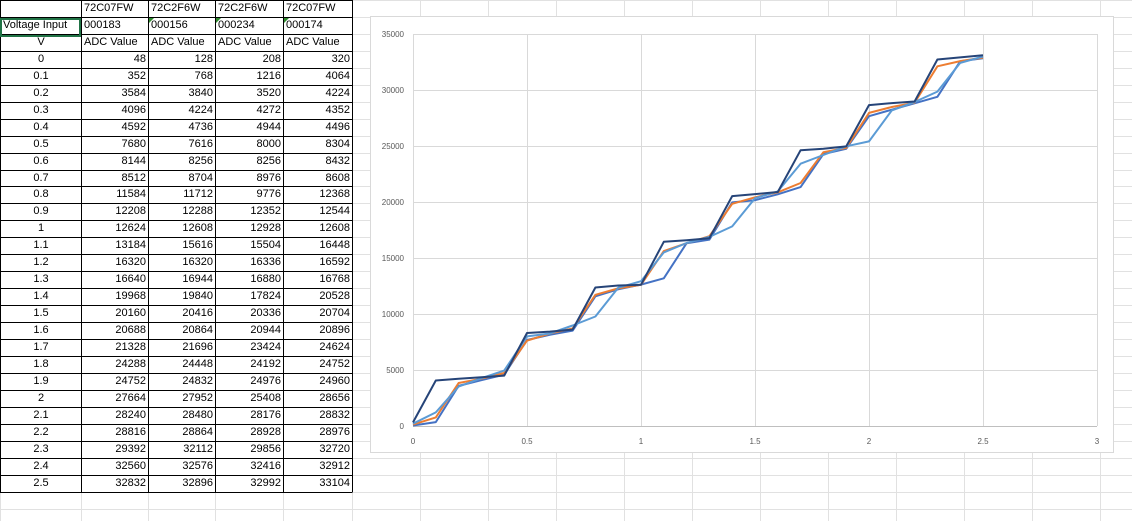 The image size is (1132, 521). Describe the element at coordinates (133, 178) in the screenshot. I see `adc-value-cell: 8512` at that location.